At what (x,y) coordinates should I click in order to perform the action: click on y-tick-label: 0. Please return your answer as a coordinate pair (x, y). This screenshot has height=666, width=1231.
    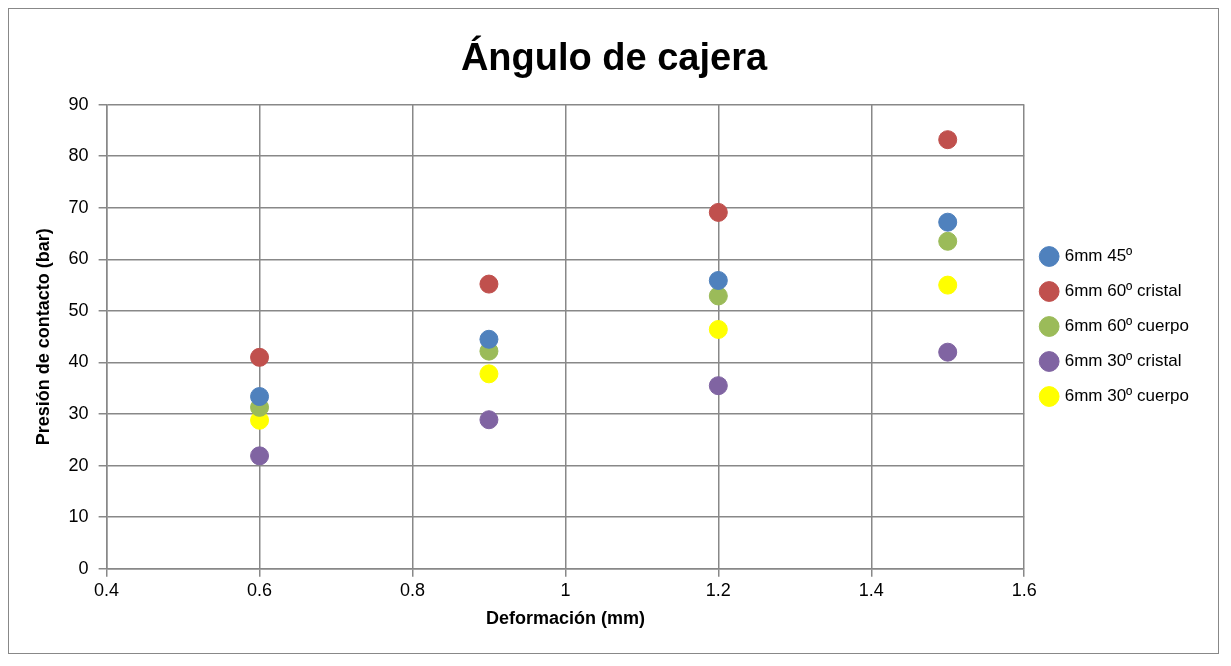
    Looking at the image, I should click on (83, 567).